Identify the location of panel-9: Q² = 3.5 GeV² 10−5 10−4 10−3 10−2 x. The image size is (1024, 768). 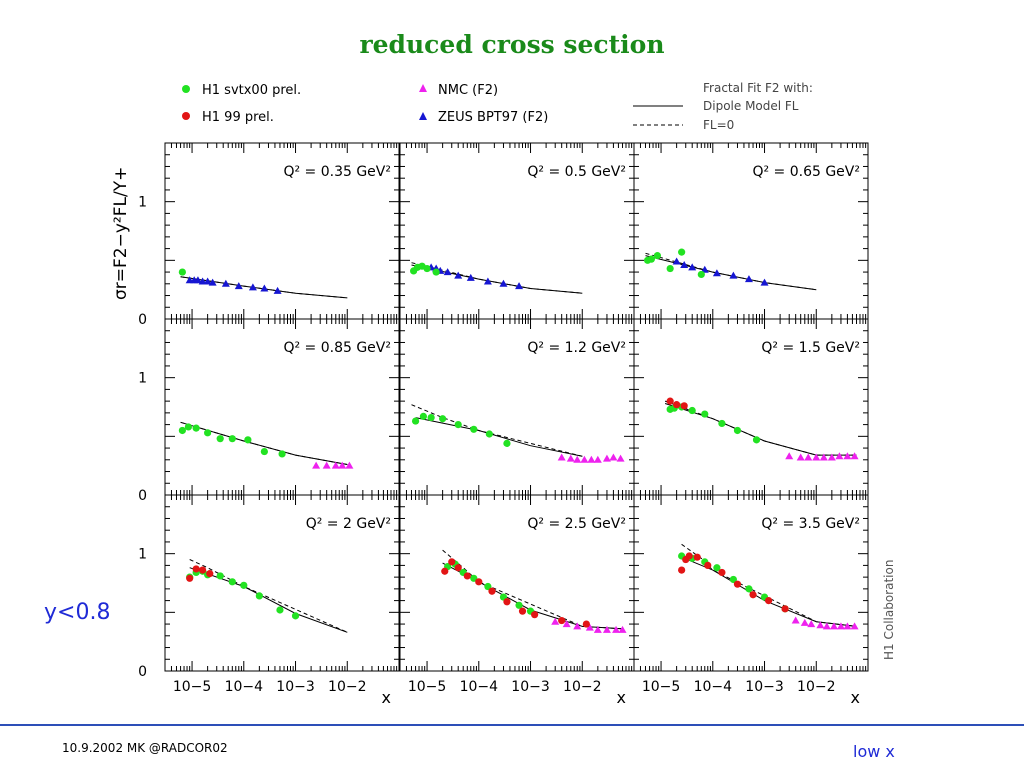
(751, 600).